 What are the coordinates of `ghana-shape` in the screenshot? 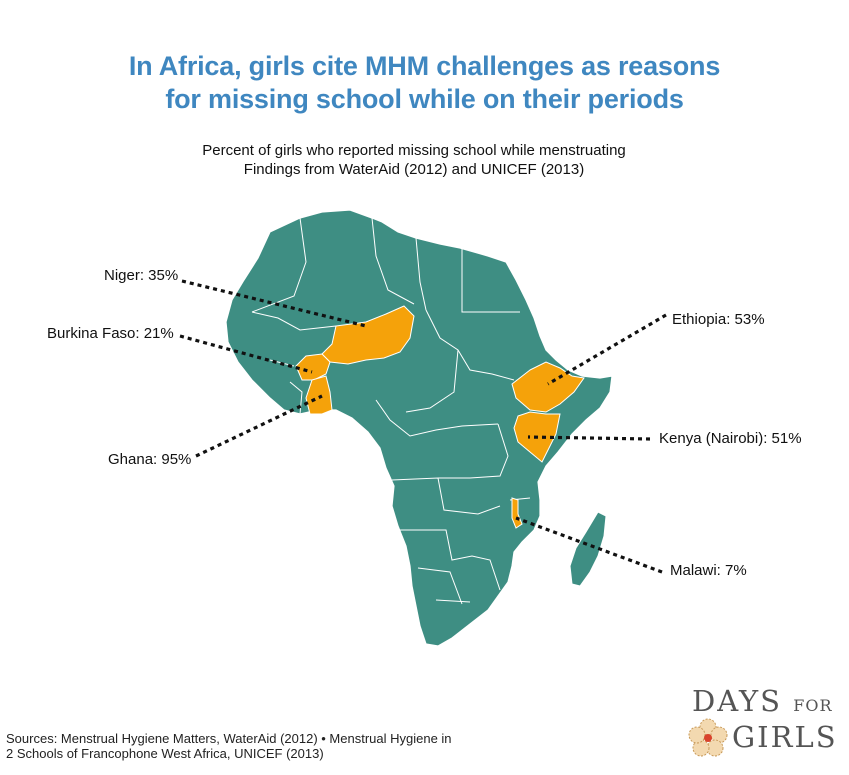 It's located at (319, 395).